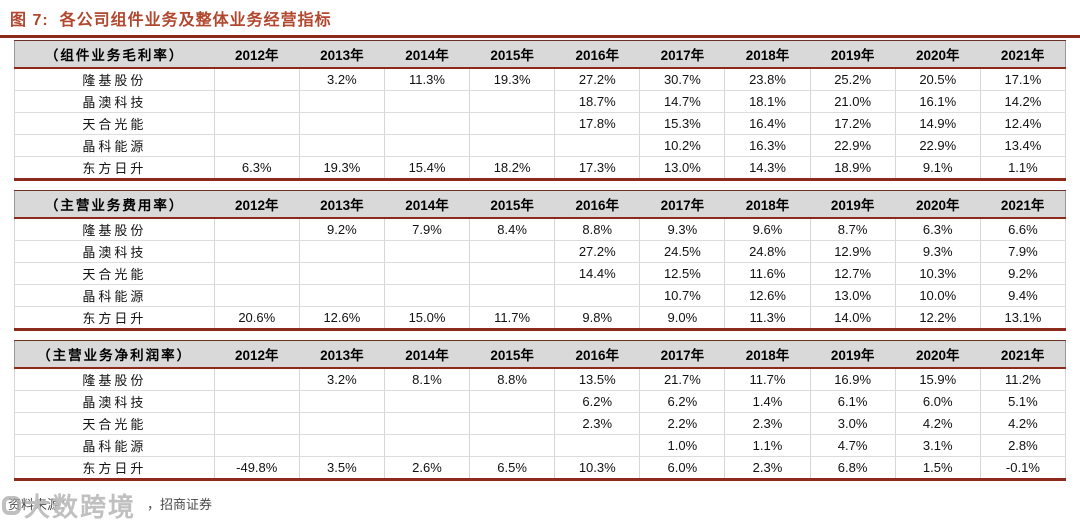  I want to click on value-cell: 17.3%, so click(597, 168).